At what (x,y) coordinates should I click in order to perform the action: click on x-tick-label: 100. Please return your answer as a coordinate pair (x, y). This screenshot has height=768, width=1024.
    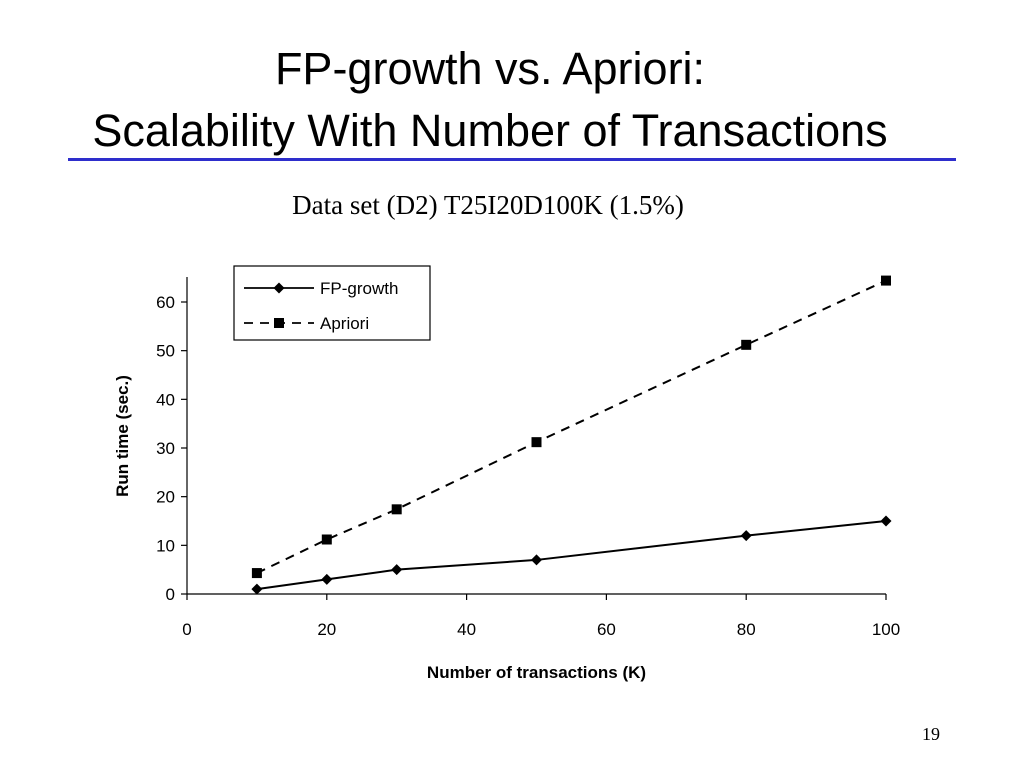
    Looking at the image, I should click on (886, 629).